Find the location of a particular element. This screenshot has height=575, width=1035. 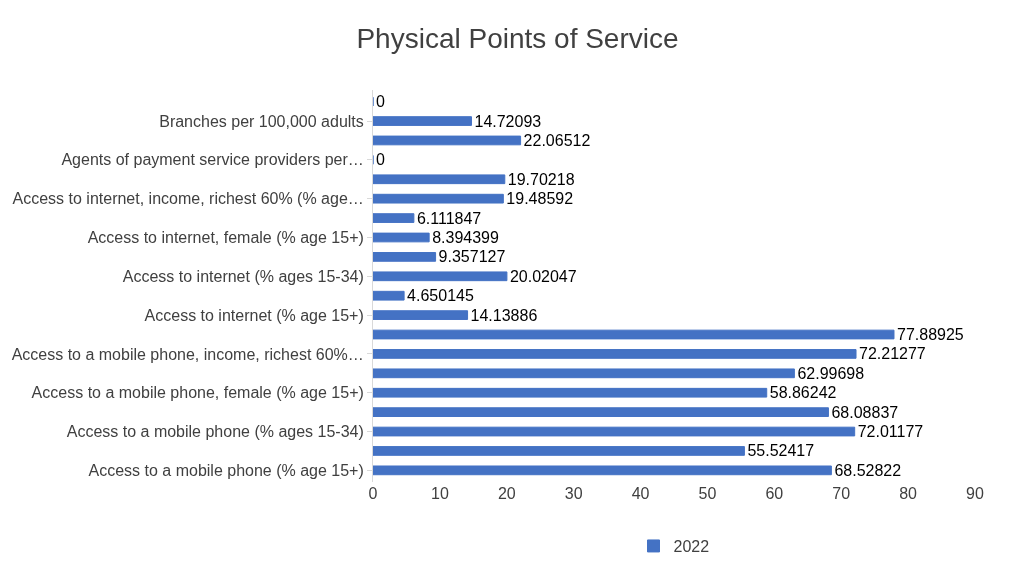

x-tick-label: 40 is located at coordinates (640, 493).